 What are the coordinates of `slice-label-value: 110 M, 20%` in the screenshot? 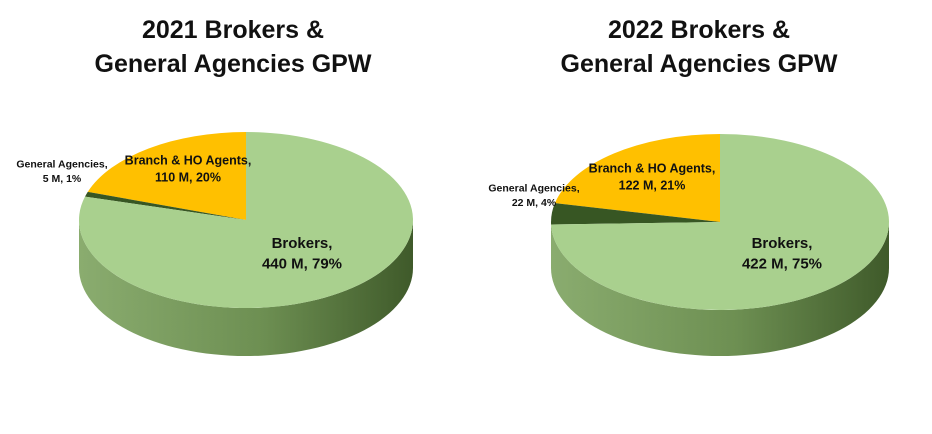 It's located at (188, 177).